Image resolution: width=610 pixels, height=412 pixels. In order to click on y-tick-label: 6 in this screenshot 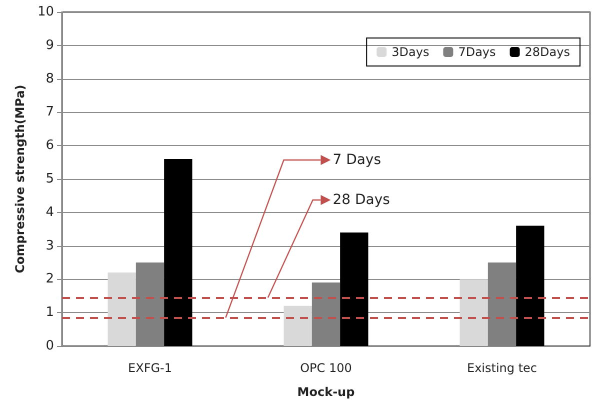, I will do `click(50, 146)`.